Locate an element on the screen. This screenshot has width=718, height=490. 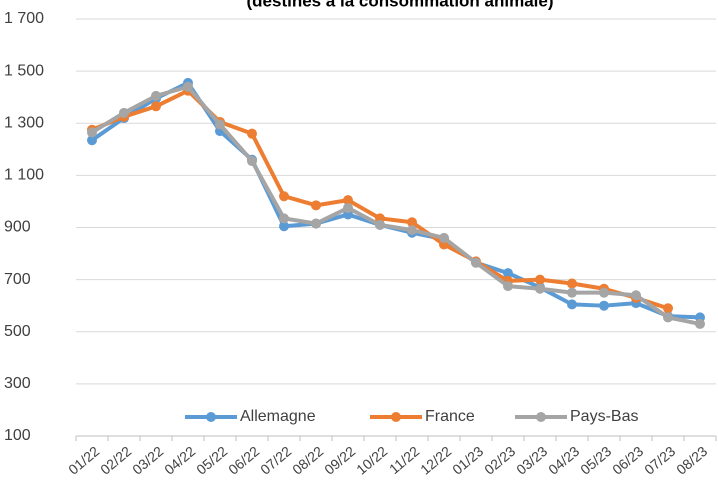
y-tick-label: 700 is located at coordinates (17, 279).